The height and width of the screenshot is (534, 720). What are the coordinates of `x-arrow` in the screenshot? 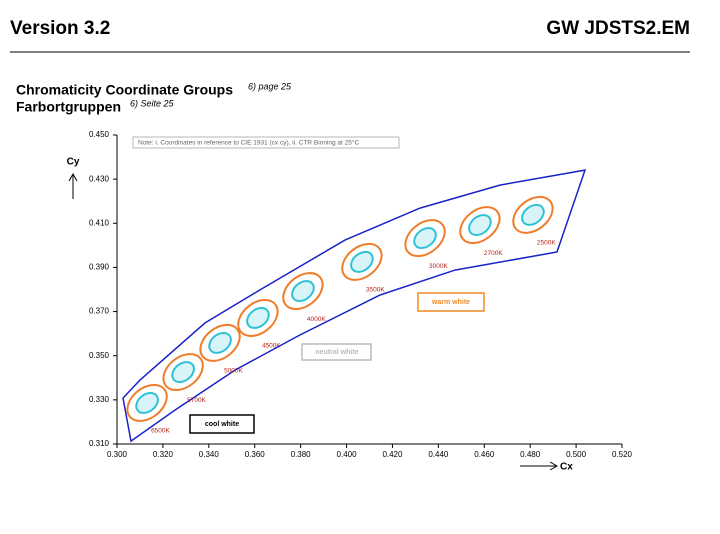 It's located at (539, 466).